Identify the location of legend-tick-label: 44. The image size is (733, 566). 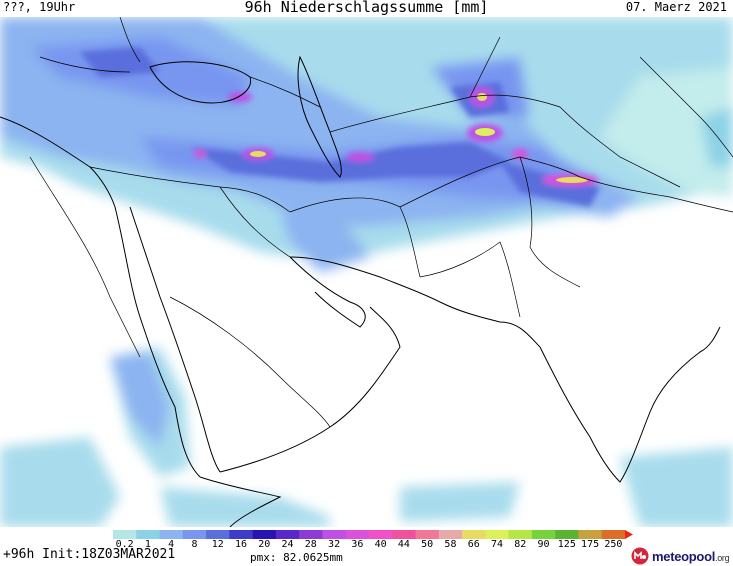
(403, 544).